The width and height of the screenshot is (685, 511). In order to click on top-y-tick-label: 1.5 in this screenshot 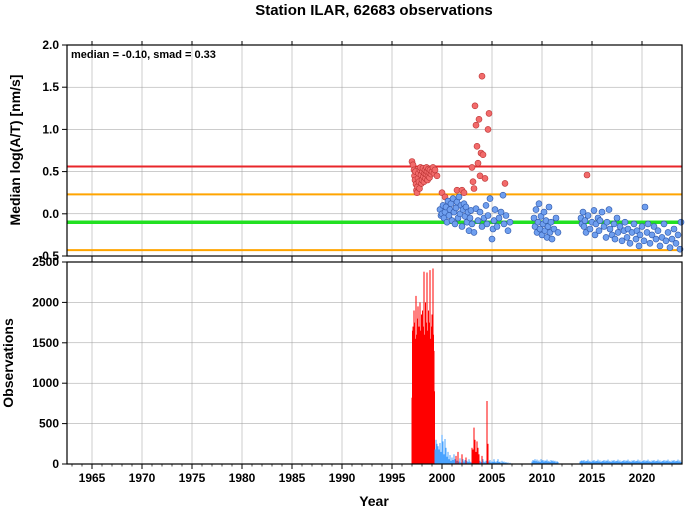, I will do `click(50, 87)`.